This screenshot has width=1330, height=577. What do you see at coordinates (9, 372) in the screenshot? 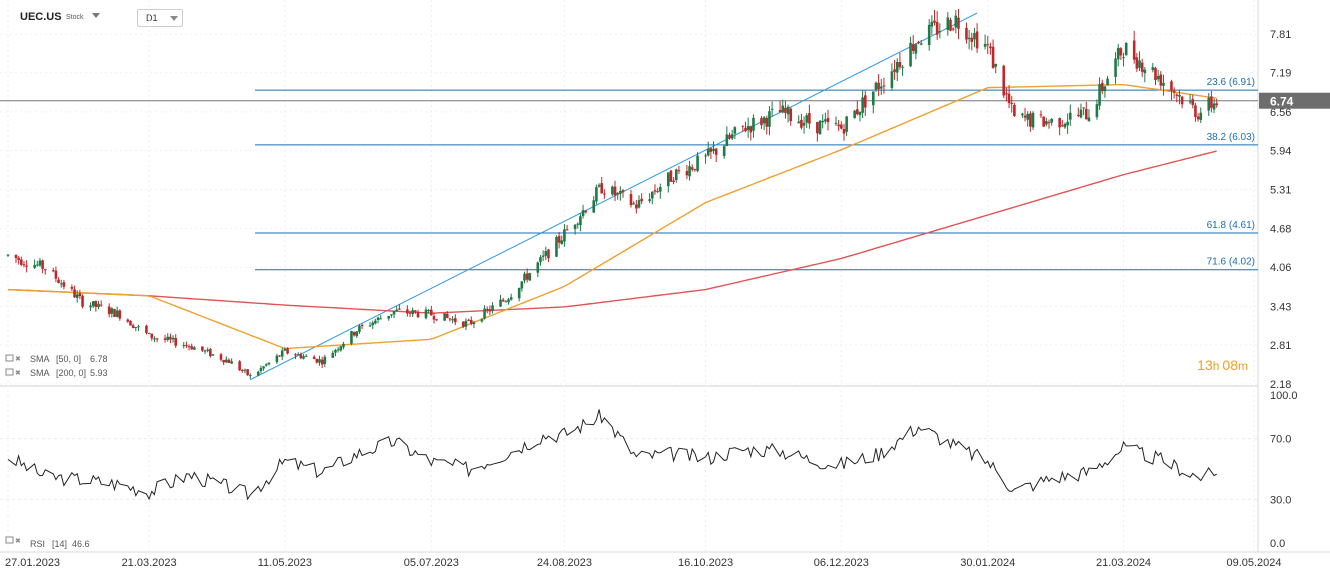
I see `sma200-legend-settings-icon` at bounding box center [9, 372].